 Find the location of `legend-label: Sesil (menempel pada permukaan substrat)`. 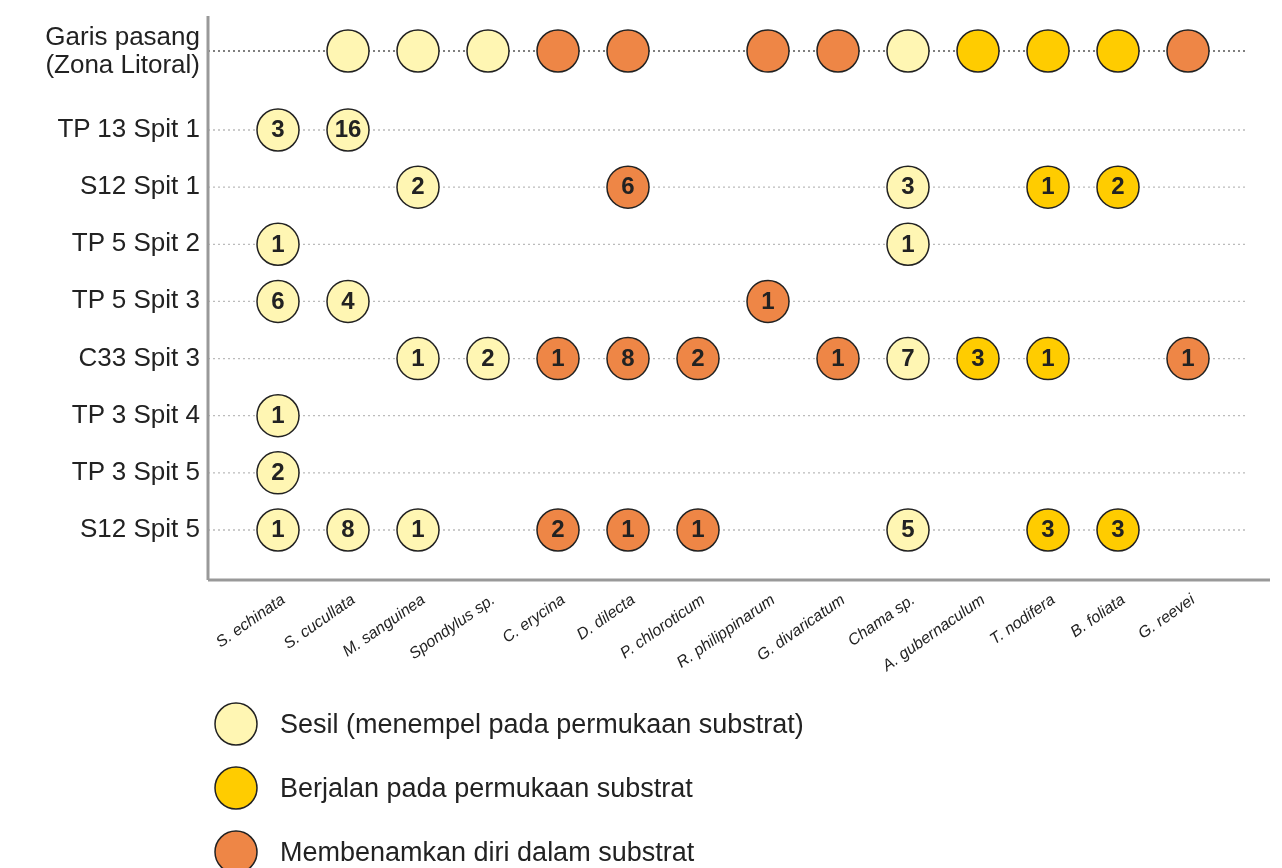

legend-label: Sesil (menempel pada permukaan substrat) is located at coordinates (542, 724).